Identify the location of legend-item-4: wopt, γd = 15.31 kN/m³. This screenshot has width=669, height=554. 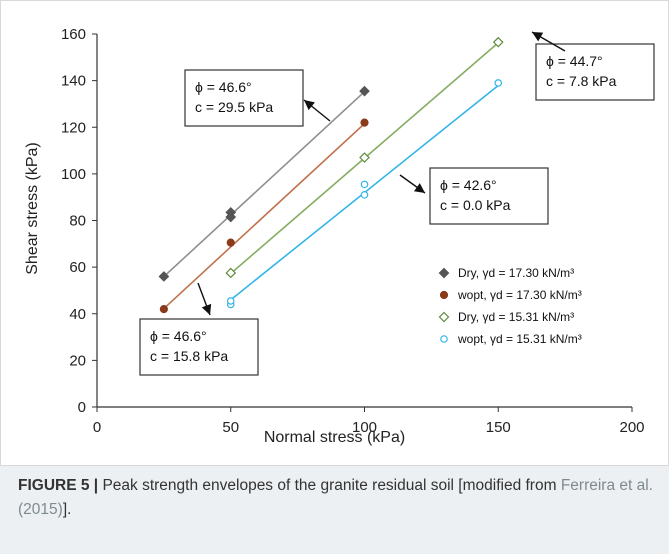
(511, 339).